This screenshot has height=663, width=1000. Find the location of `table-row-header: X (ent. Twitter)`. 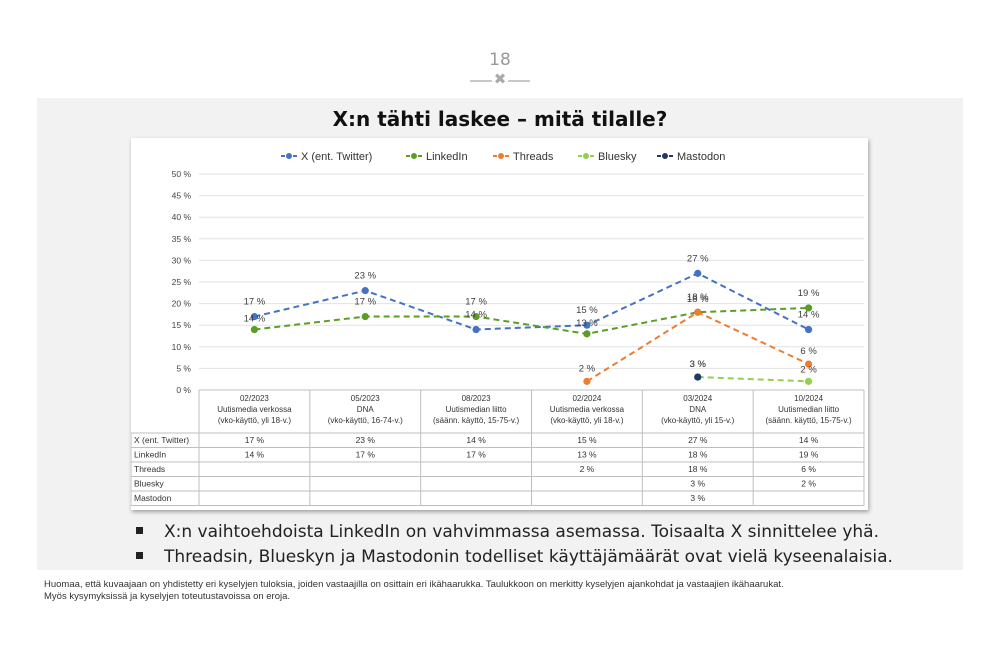

table-row-header: X (ent. Twitter) is located at coordinates (161, 440).